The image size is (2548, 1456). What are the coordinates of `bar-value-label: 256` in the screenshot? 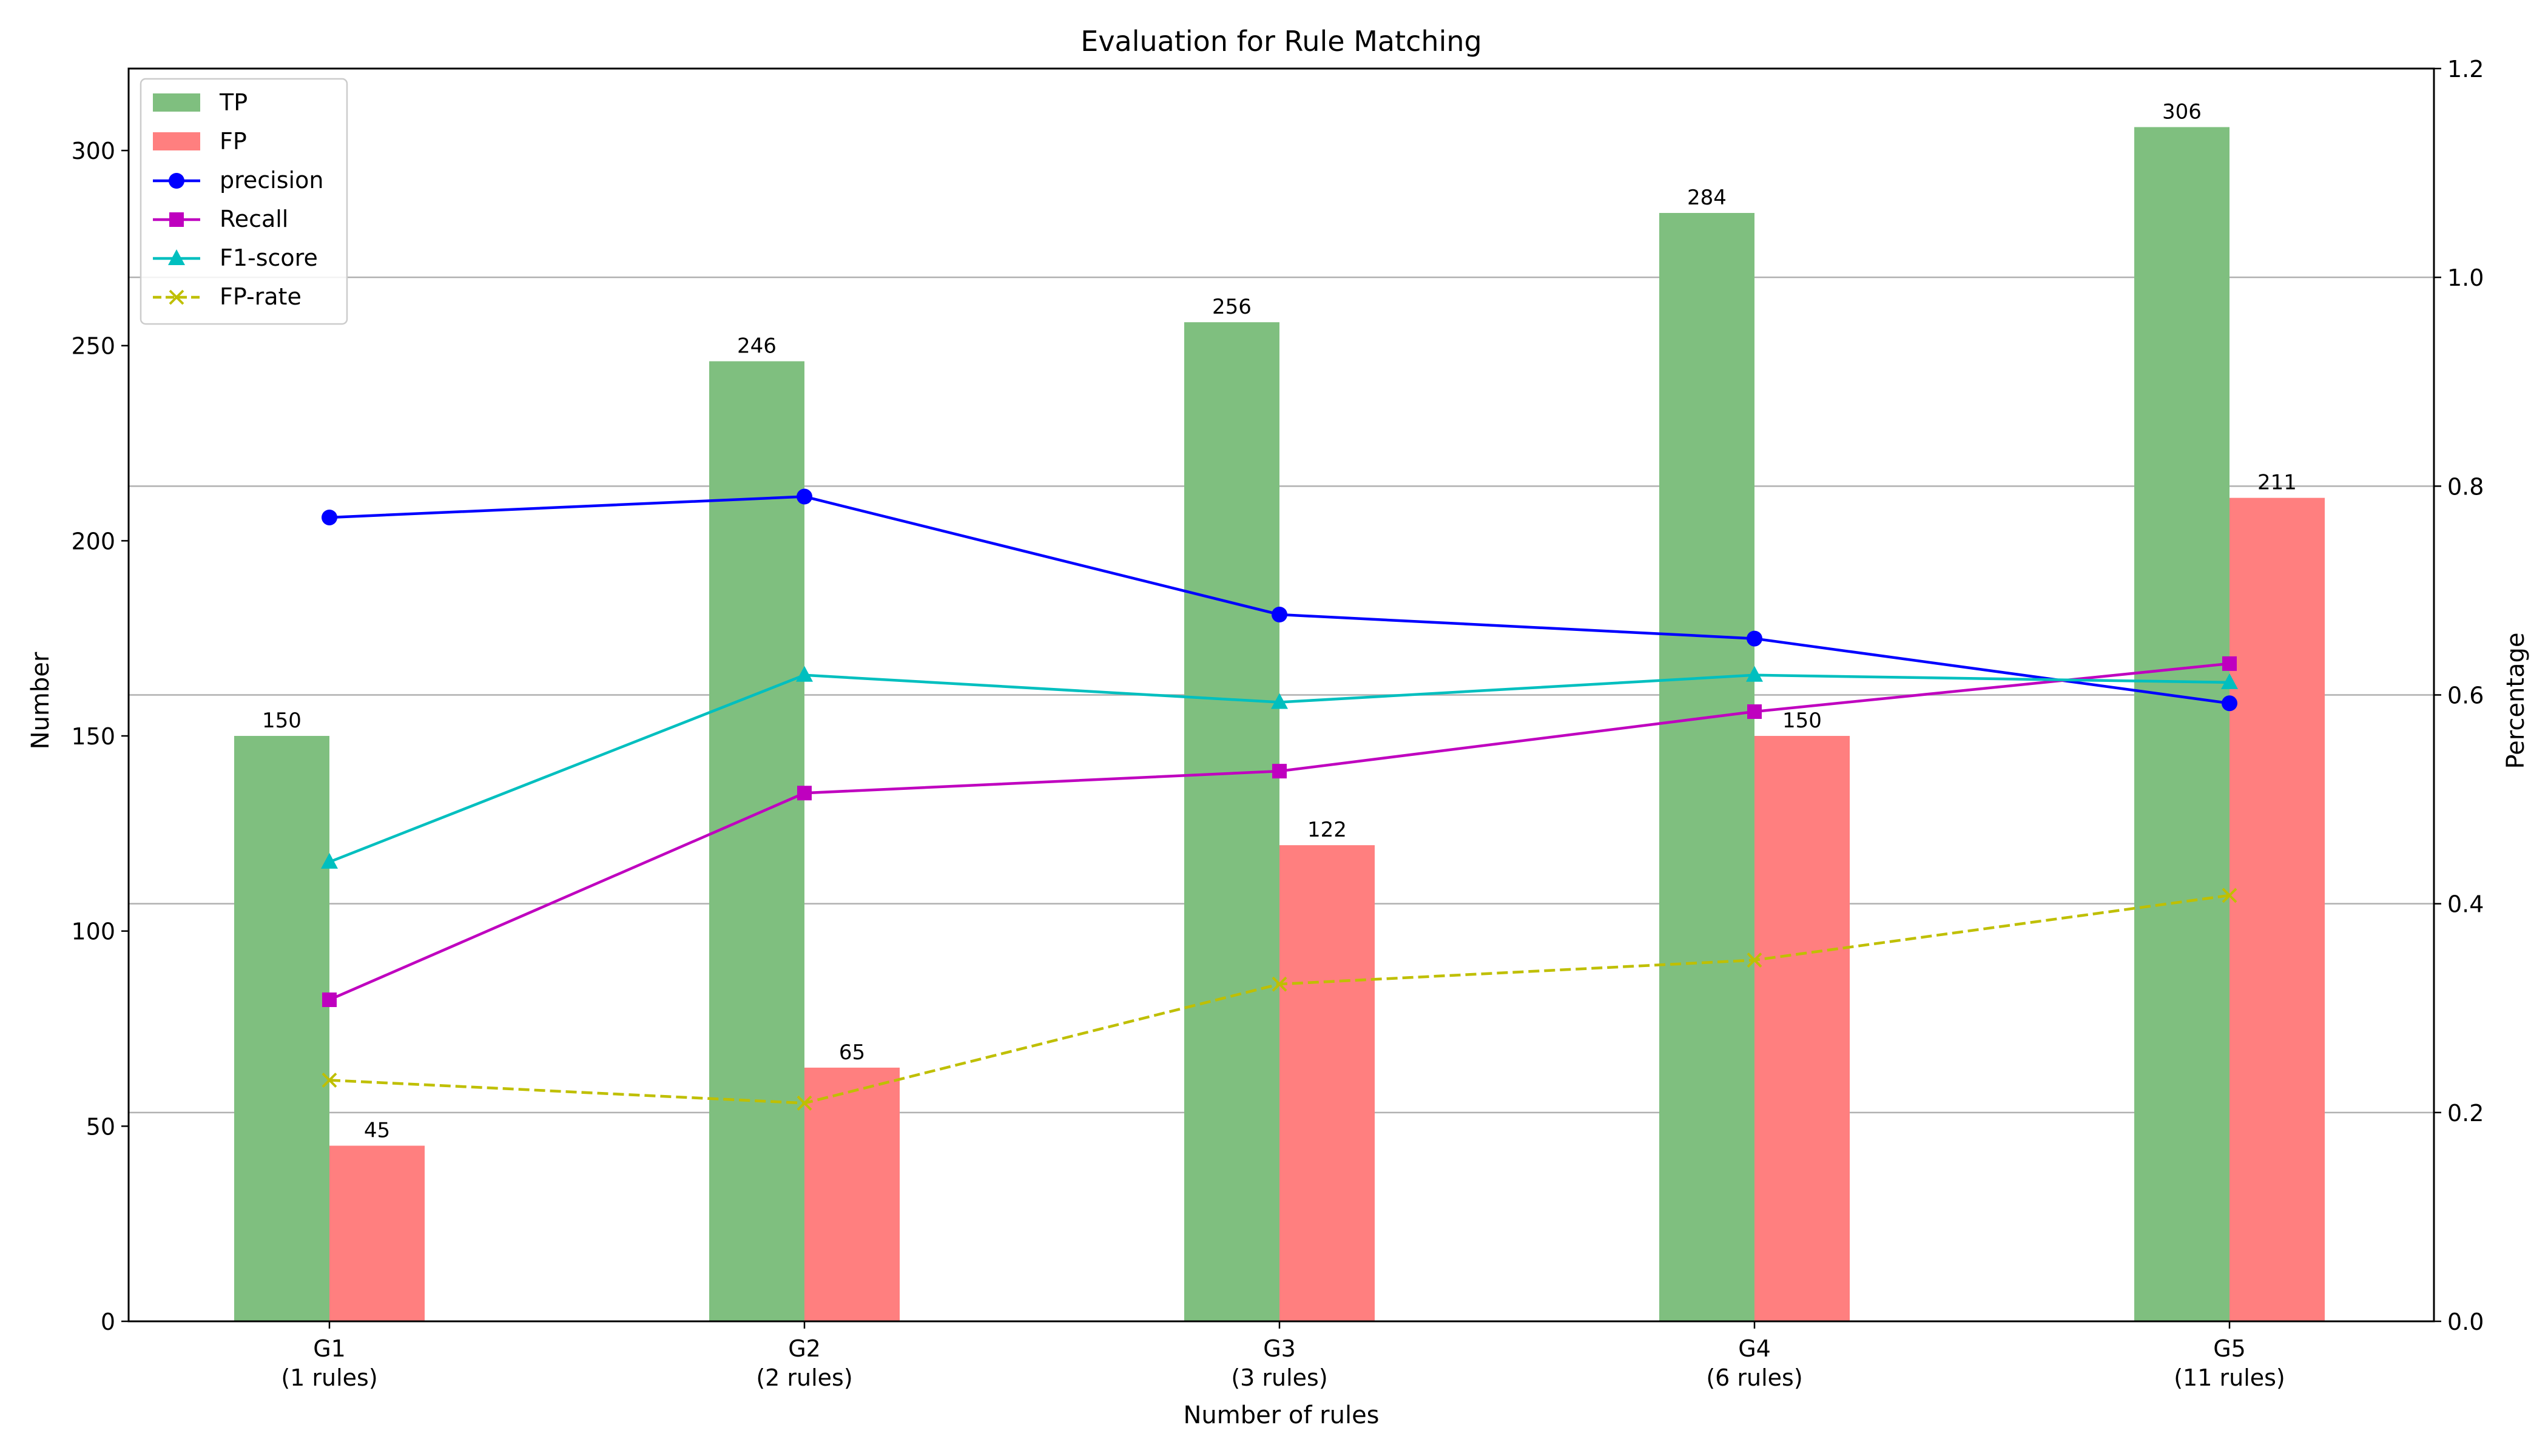 It's located at (1232, 307).